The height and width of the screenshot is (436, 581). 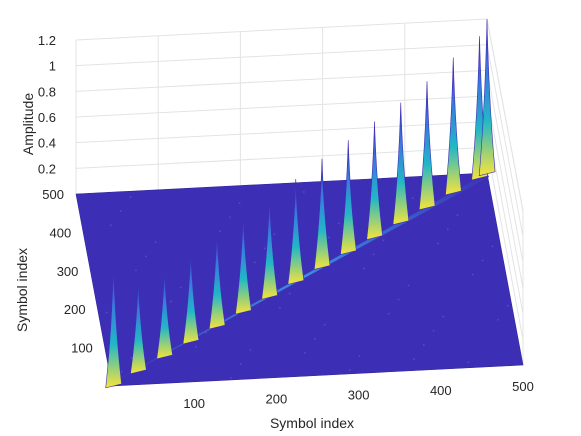 I want to click on x-tick-label: 400, so click(x=441, y=390).